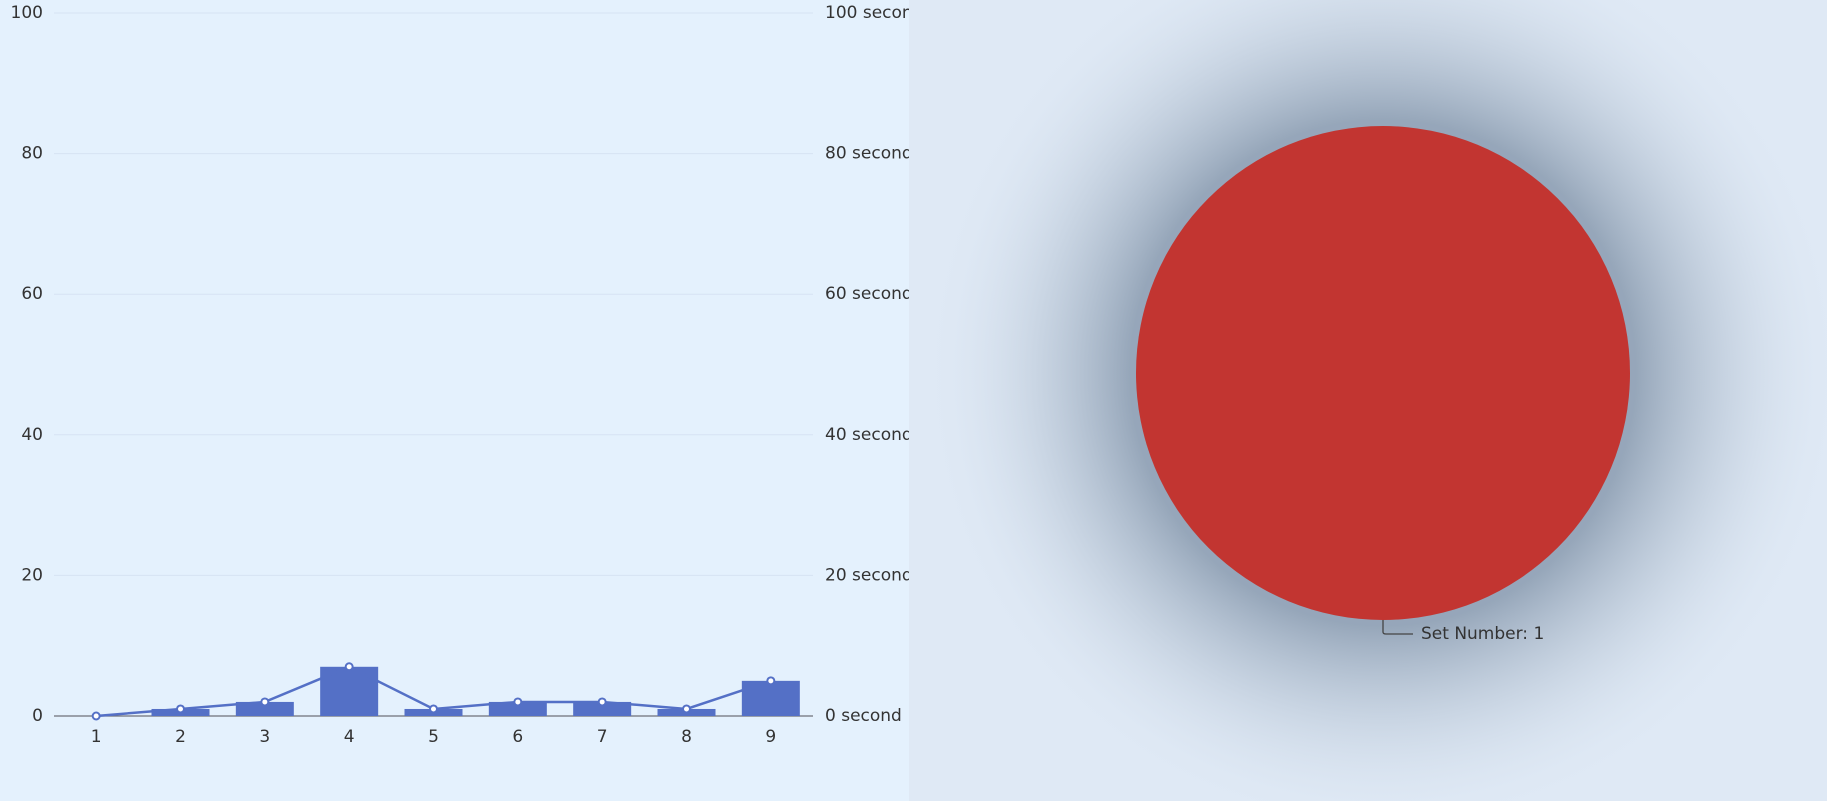 The width and height of the screenshot is (1827, 801). Describe the element at coordinates (869, 294) in the screenshot. I see `y2-tick-label: 60 second` at that location.